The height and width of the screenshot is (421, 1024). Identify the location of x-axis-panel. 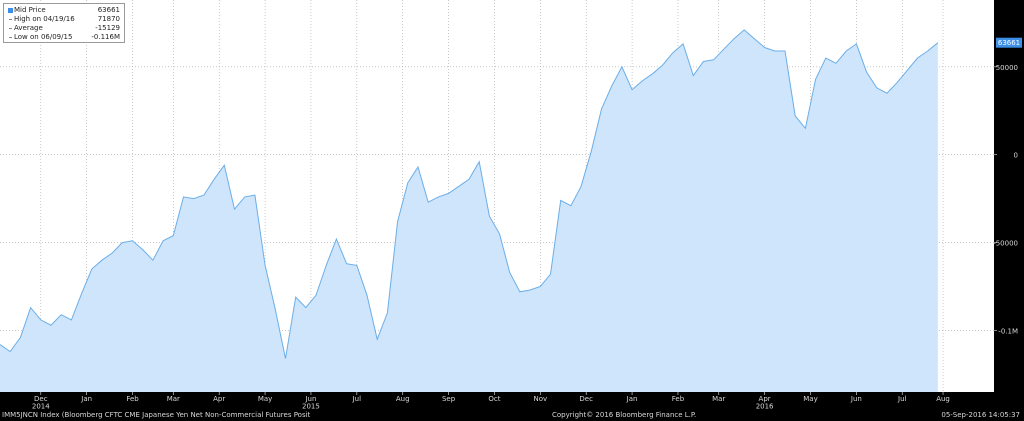
(512, 400).